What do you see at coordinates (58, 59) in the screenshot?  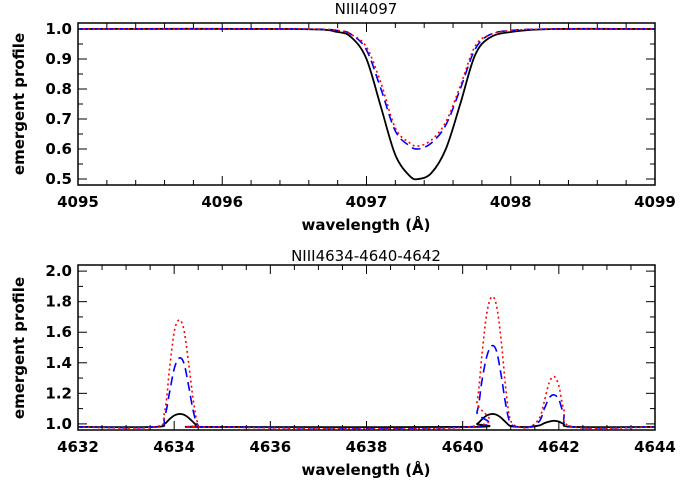 I see `top-panel-y-tick-label: 0.9` at bounding box center [58, 59].